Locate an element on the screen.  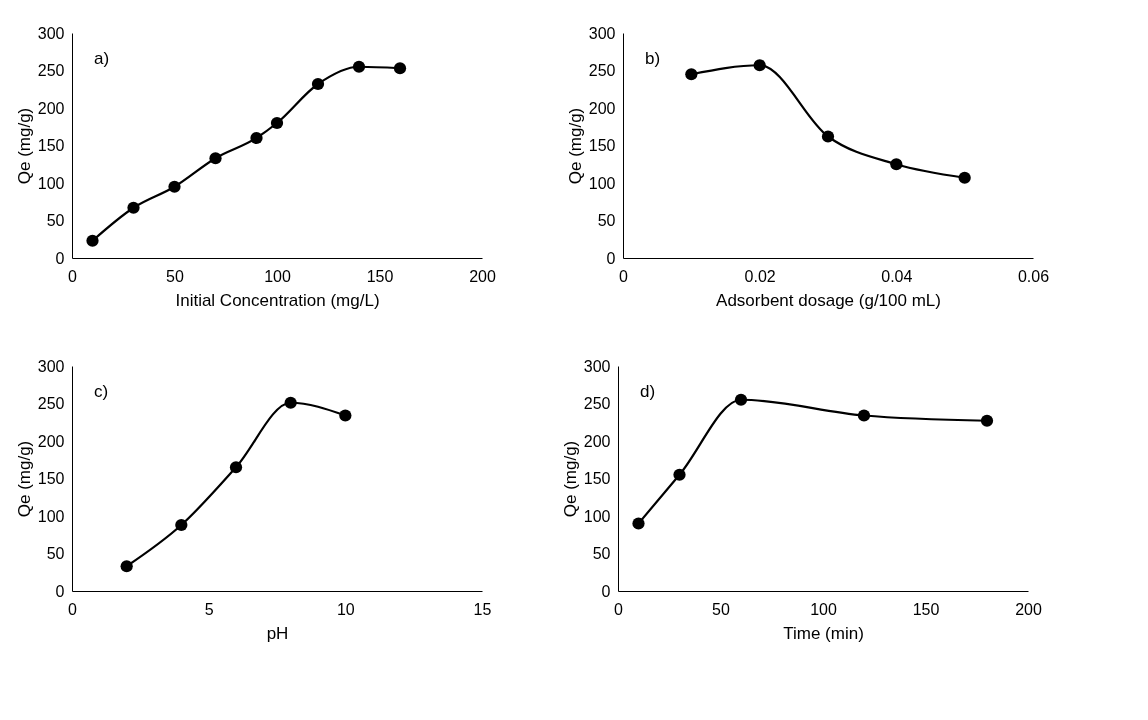
x-axis-title: Initial Concentration (mg/L) is located at coordinates (277, 300).